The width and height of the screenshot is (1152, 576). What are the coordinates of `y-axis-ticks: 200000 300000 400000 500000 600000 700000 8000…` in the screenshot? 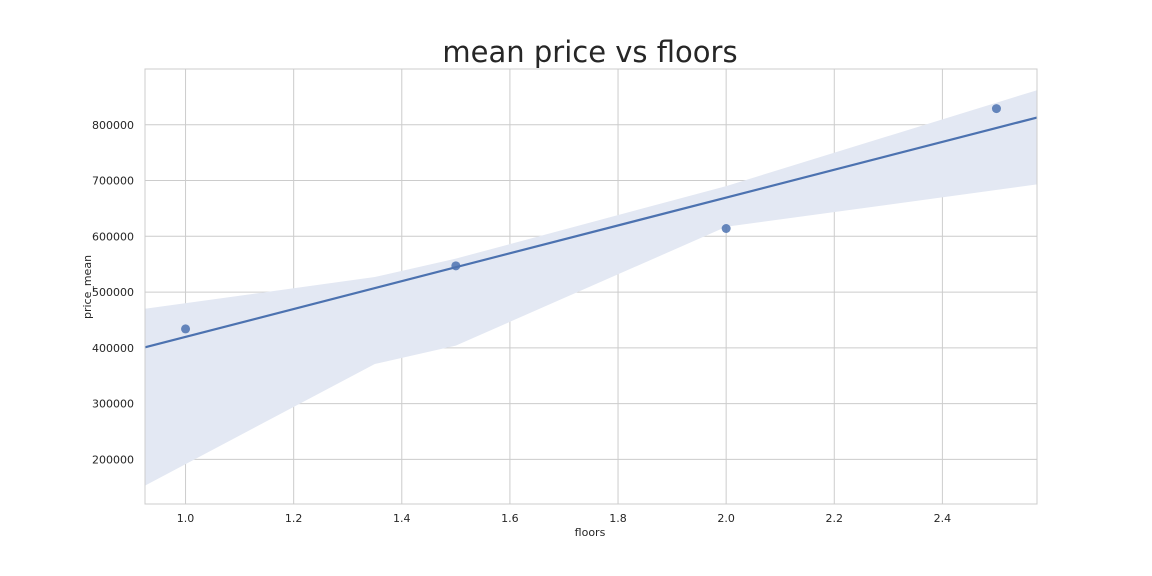 It's located at (113, 293).